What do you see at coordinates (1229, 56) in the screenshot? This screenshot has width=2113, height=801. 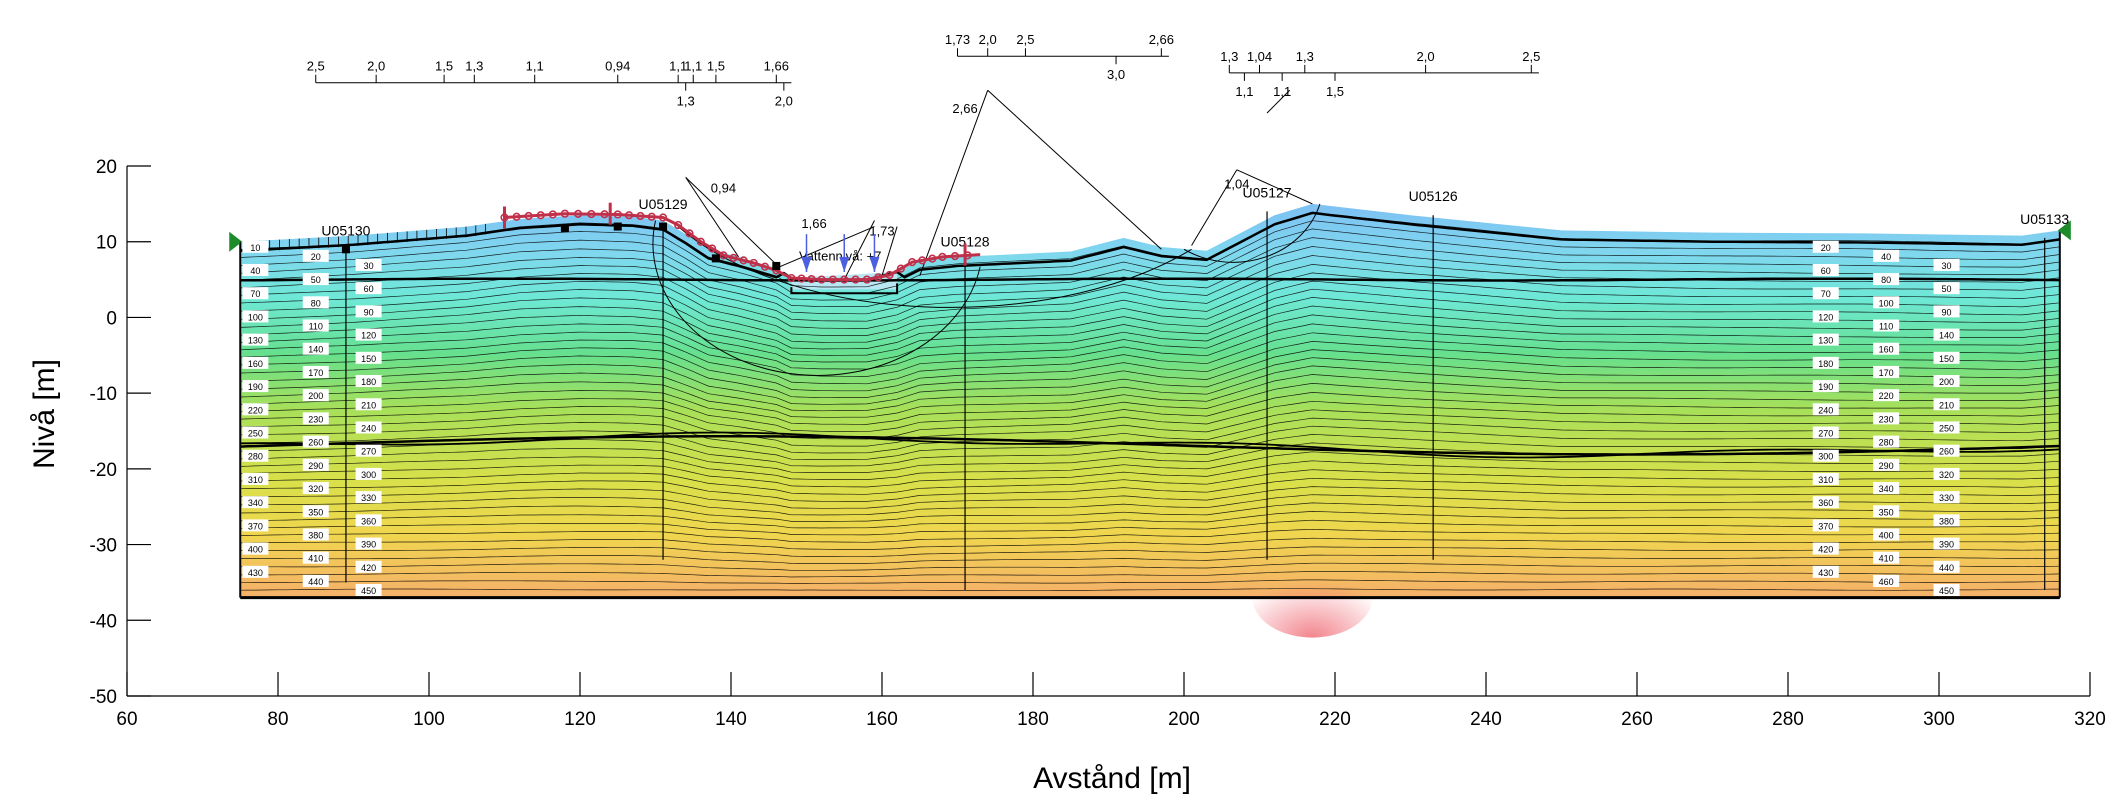 I see `scale-top-label: 1,3` at bounding box center [1229, 56].